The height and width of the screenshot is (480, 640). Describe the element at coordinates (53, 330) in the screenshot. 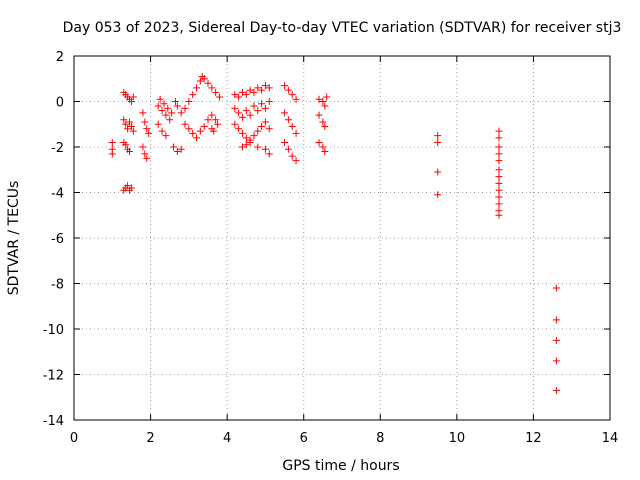

I see `y-tick-label: -10` at that location.